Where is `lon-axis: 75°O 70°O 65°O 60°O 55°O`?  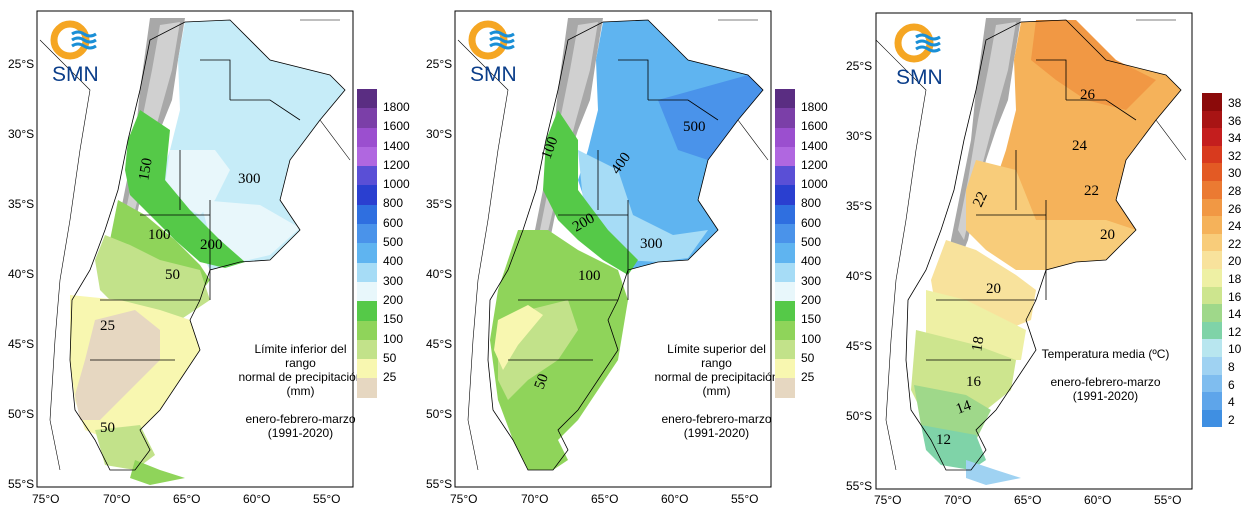
lon-axis: 75°O 70°O 65°O 60°O 55°O is located at coordinates (1027, 500).